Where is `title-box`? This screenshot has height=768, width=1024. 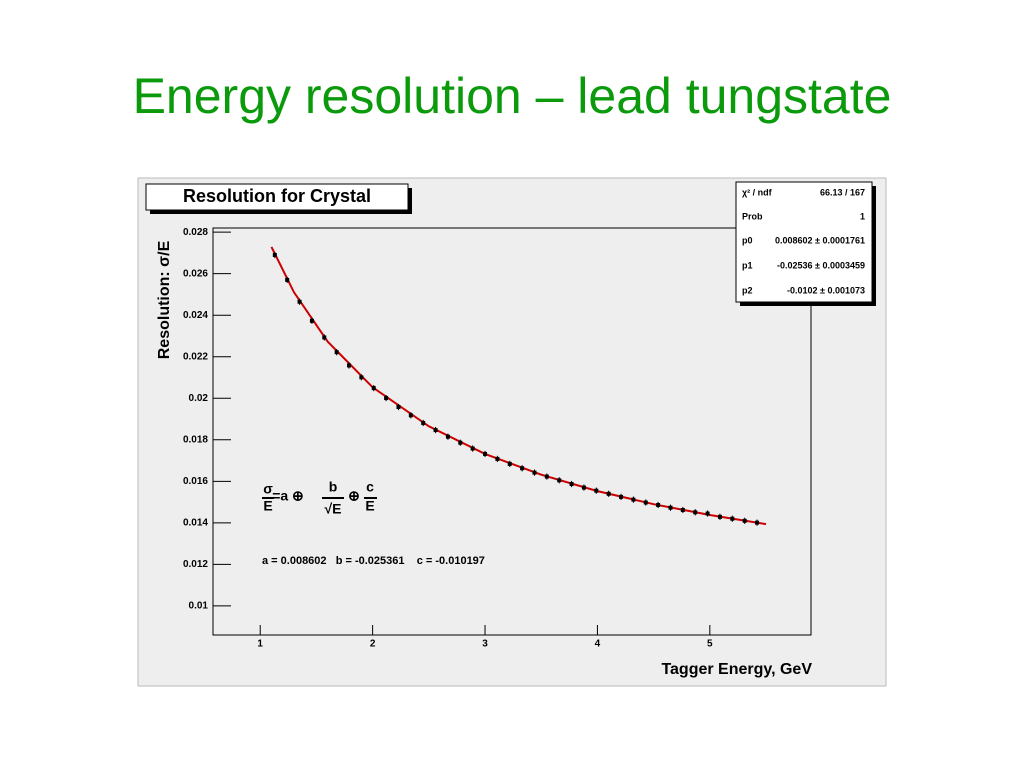 title-box is located at coordinates (277, 197).